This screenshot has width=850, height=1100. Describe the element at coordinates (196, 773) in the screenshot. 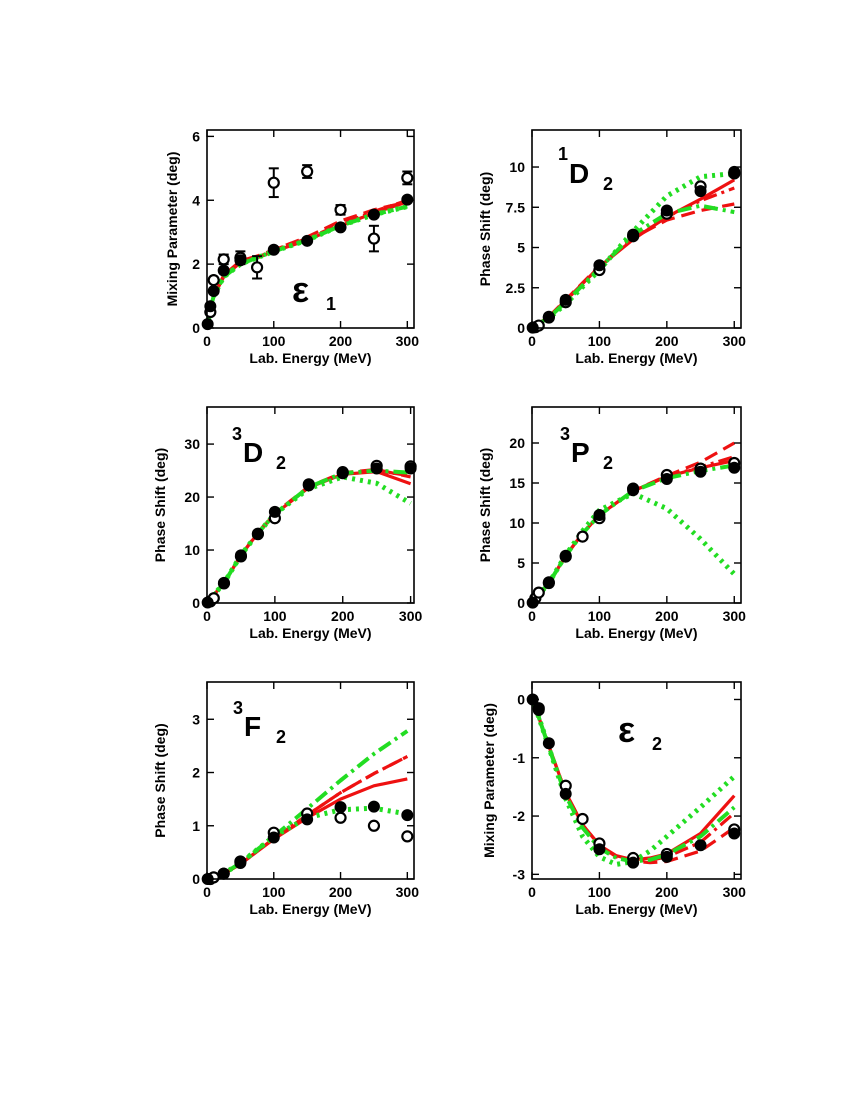

I see `y-tick-label: 2` at that location.